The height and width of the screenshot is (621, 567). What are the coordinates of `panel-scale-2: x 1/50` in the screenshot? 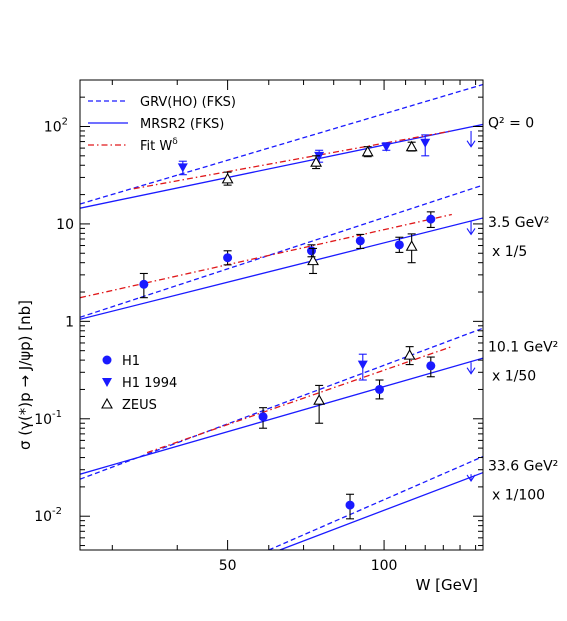 It's located at (514, 377).